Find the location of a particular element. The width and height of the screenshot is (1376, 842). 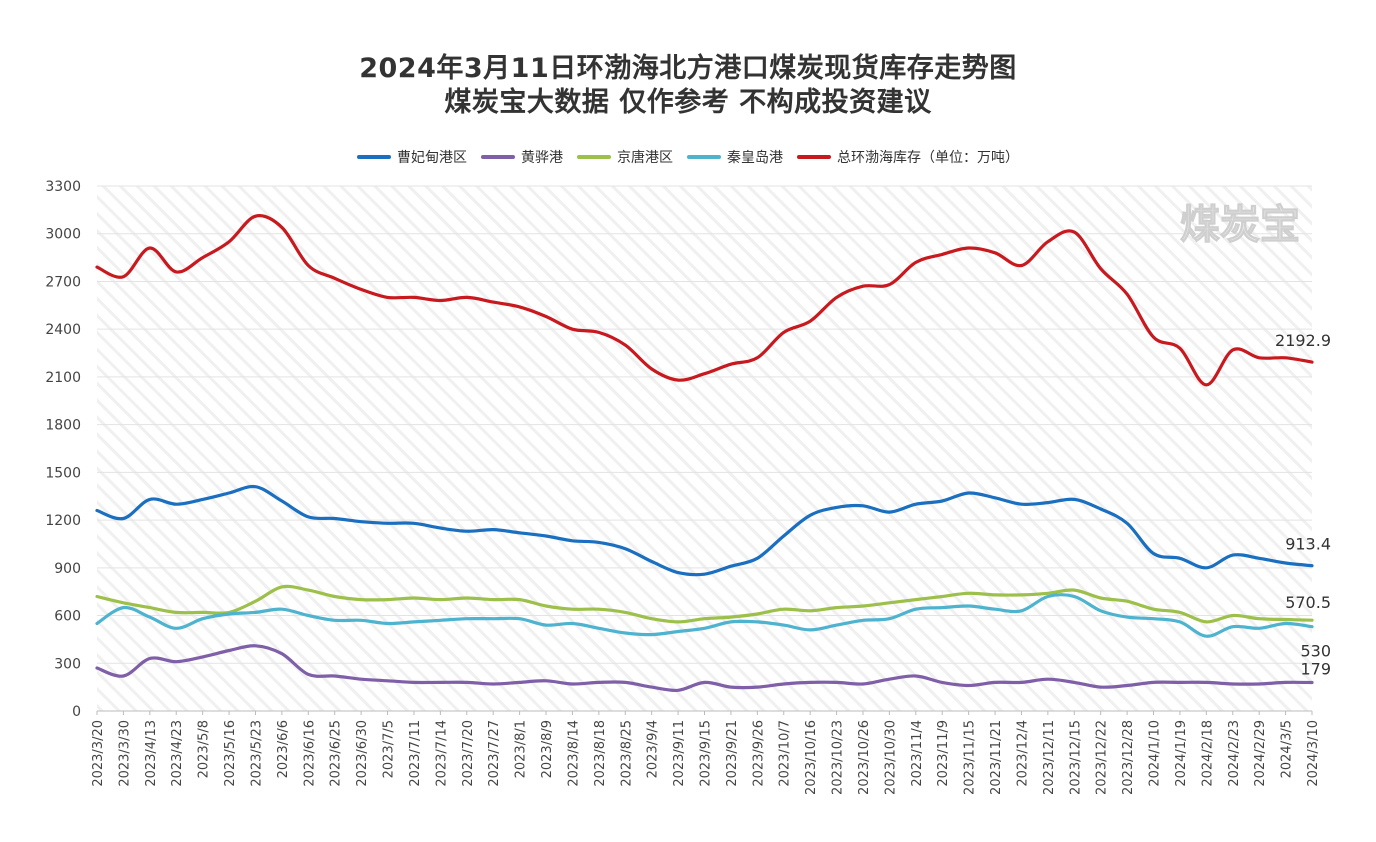

x-tick-label: 2023/5/8 is located at coordinates (204, 749).